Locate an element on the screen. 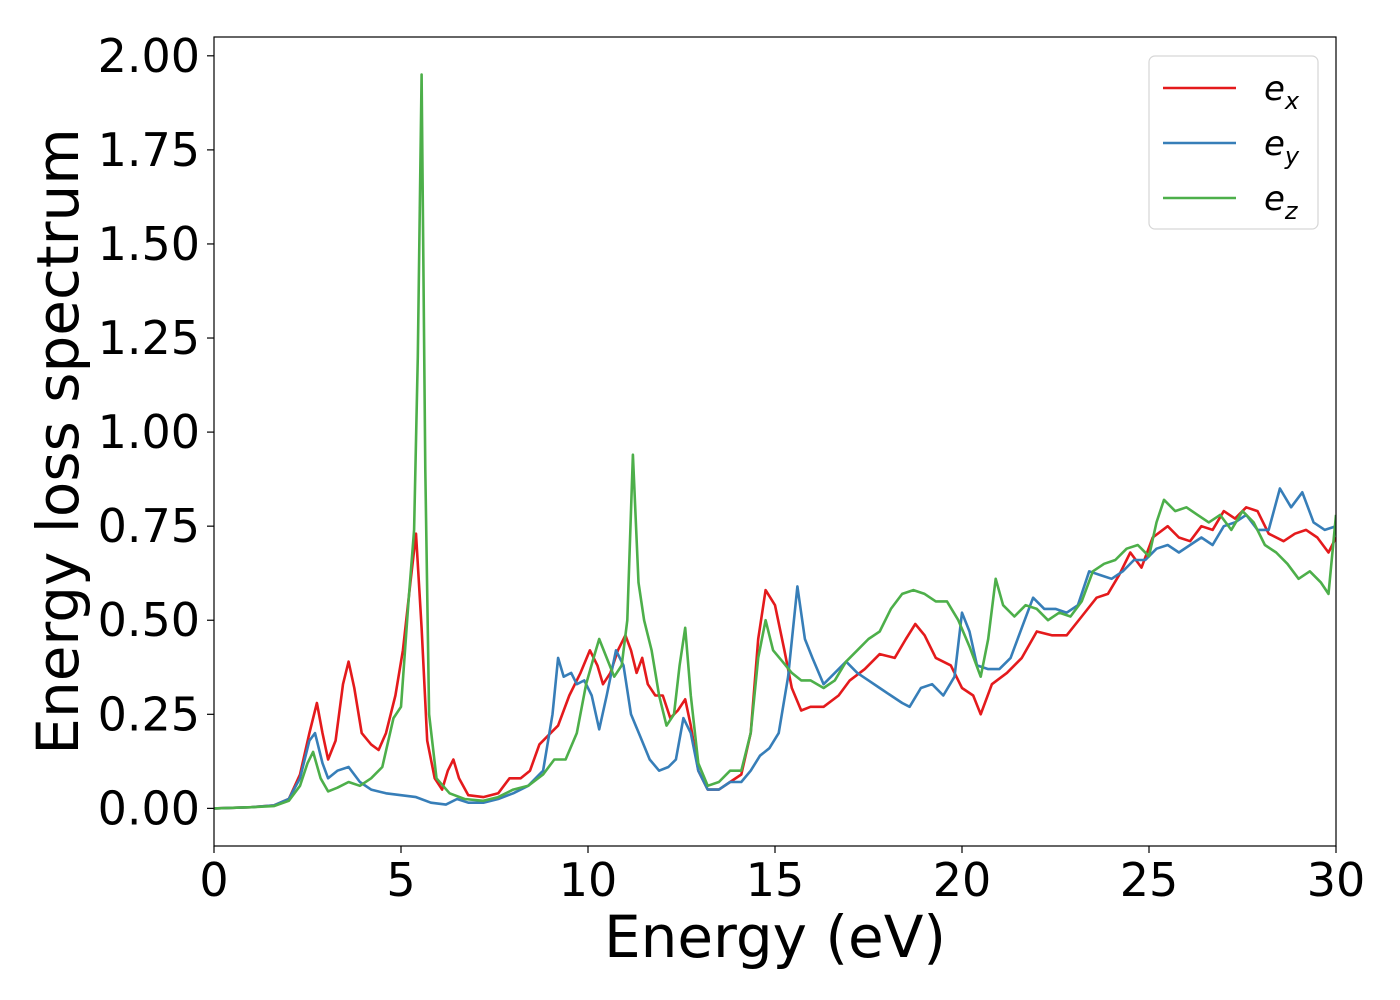 The image size is (1400, 1000). legend-label-y: ey is located at coordinates (1282, 147).